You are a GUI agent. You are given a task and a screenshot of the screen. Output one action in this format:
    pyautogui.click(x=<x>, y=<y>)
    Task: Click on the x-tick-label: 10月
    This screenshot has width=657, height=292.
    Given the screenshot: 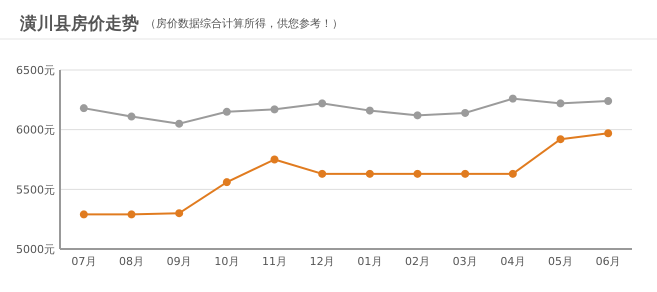 What is the action you would take?
    pyautogui.click(x=227, y=261)
    